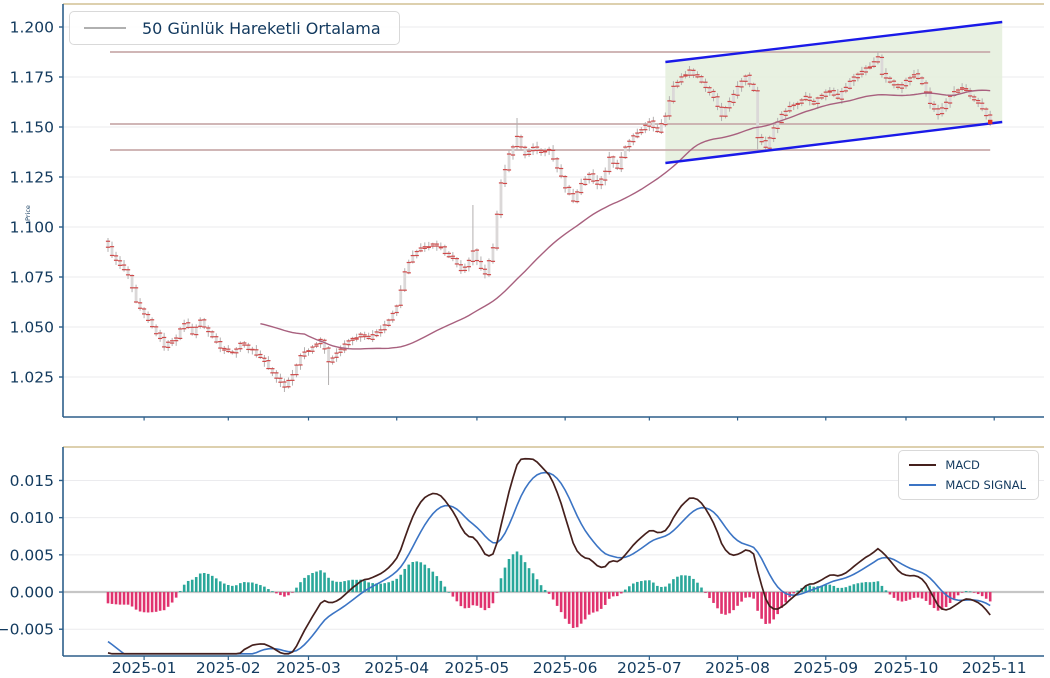 The image size is (1050, 678). Describe the element at coordinates (477, 668) in the screenshot. I see `x-tick-label: 2025-05` at that location.